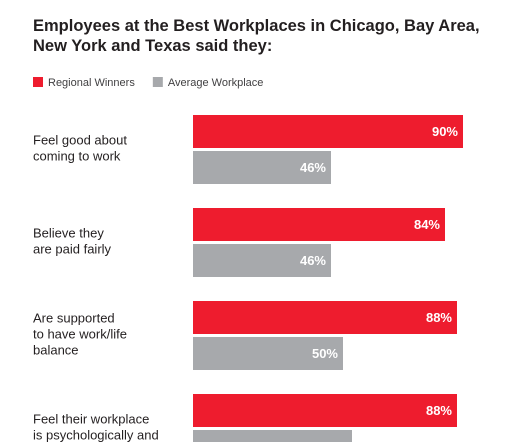 This screenshot has height=442, width=530. What do you see at coordinates (427, 224) in the screenshot?
I see `value-label: 84%` at bounding box center [427, 224].